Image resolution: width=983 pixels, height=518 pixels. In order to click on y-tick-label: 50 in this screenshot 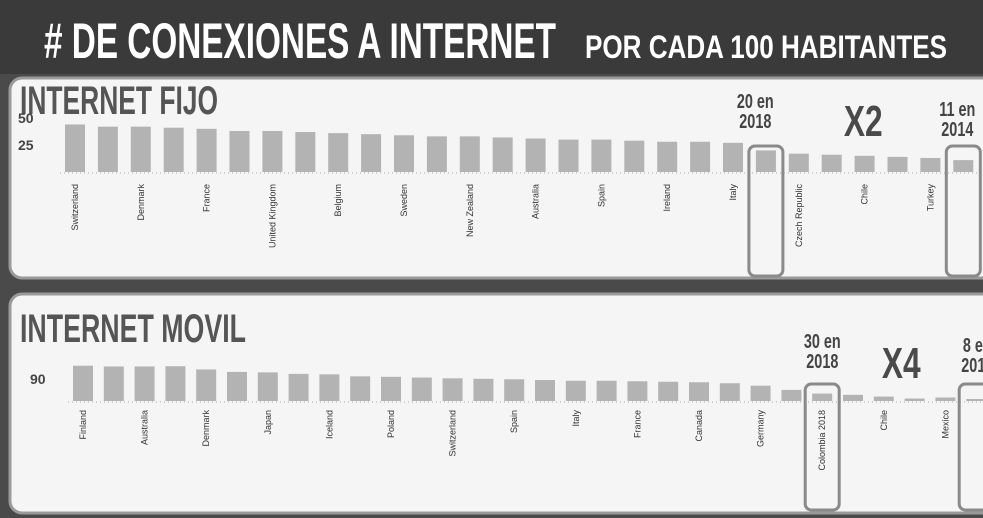, I will do `click(26, 118)`.